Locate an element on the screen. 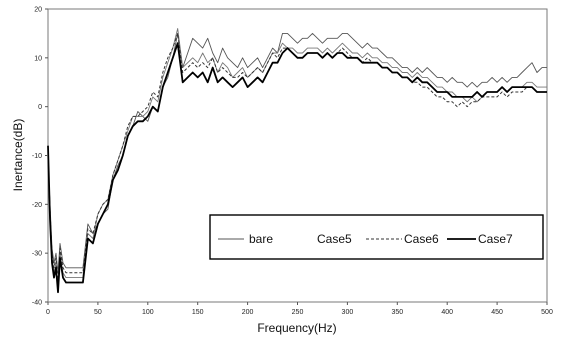  legend-items: bare Case5 Case6 Case7 is located at coordinates (365, 239).